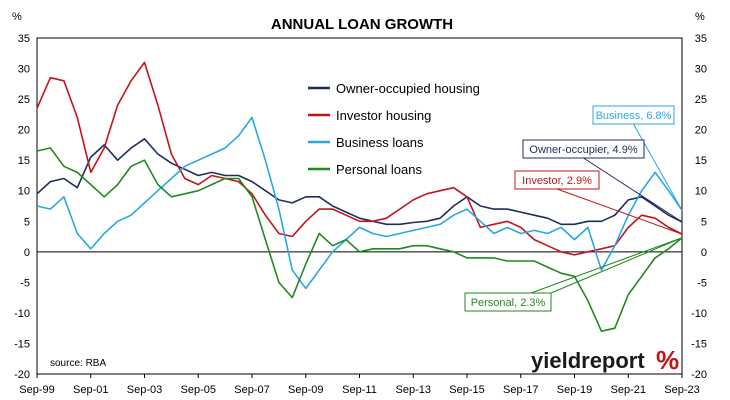  I want to click on x-tick-label: Sep-09, so click(305, 390).